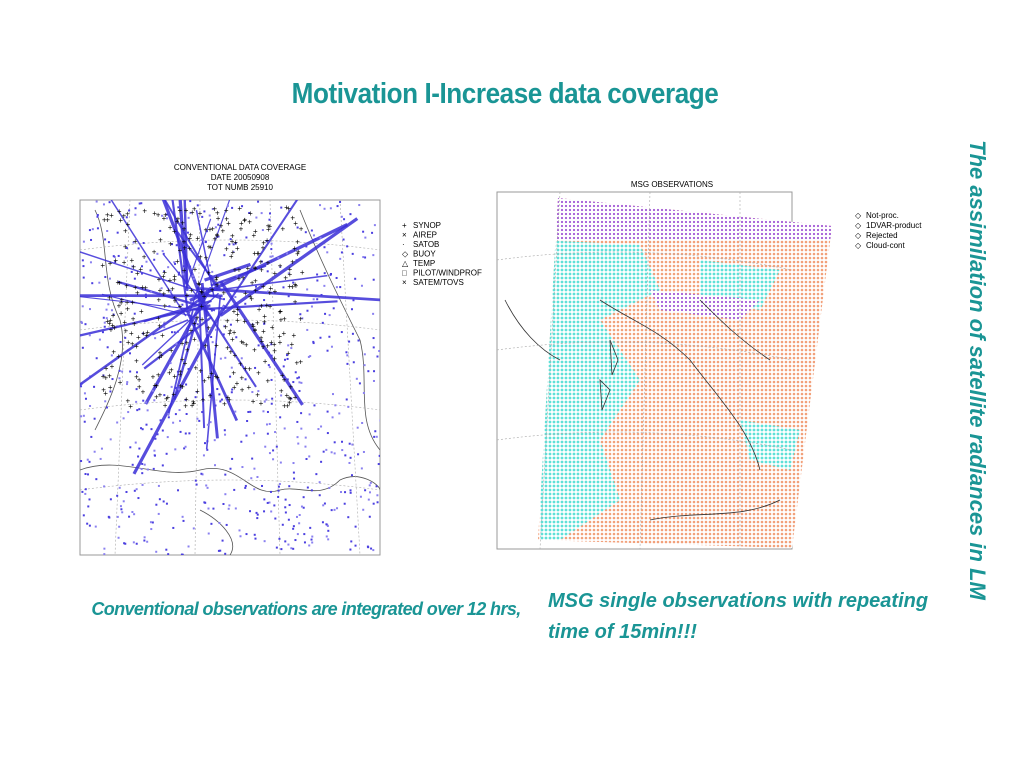  Describe the element at coordinates (213, 372) in the screenshot. I see `track` at that location.